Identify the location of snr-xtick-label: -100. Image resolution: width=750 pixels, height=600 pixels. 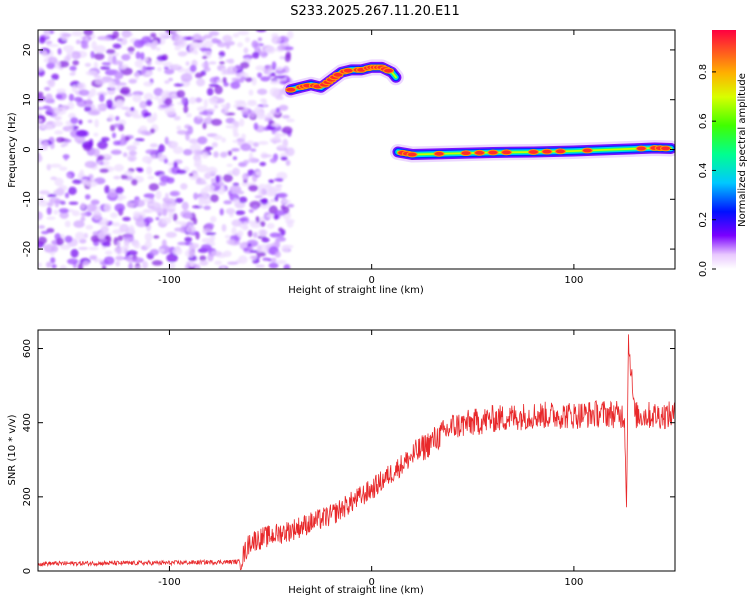
(169, 582).